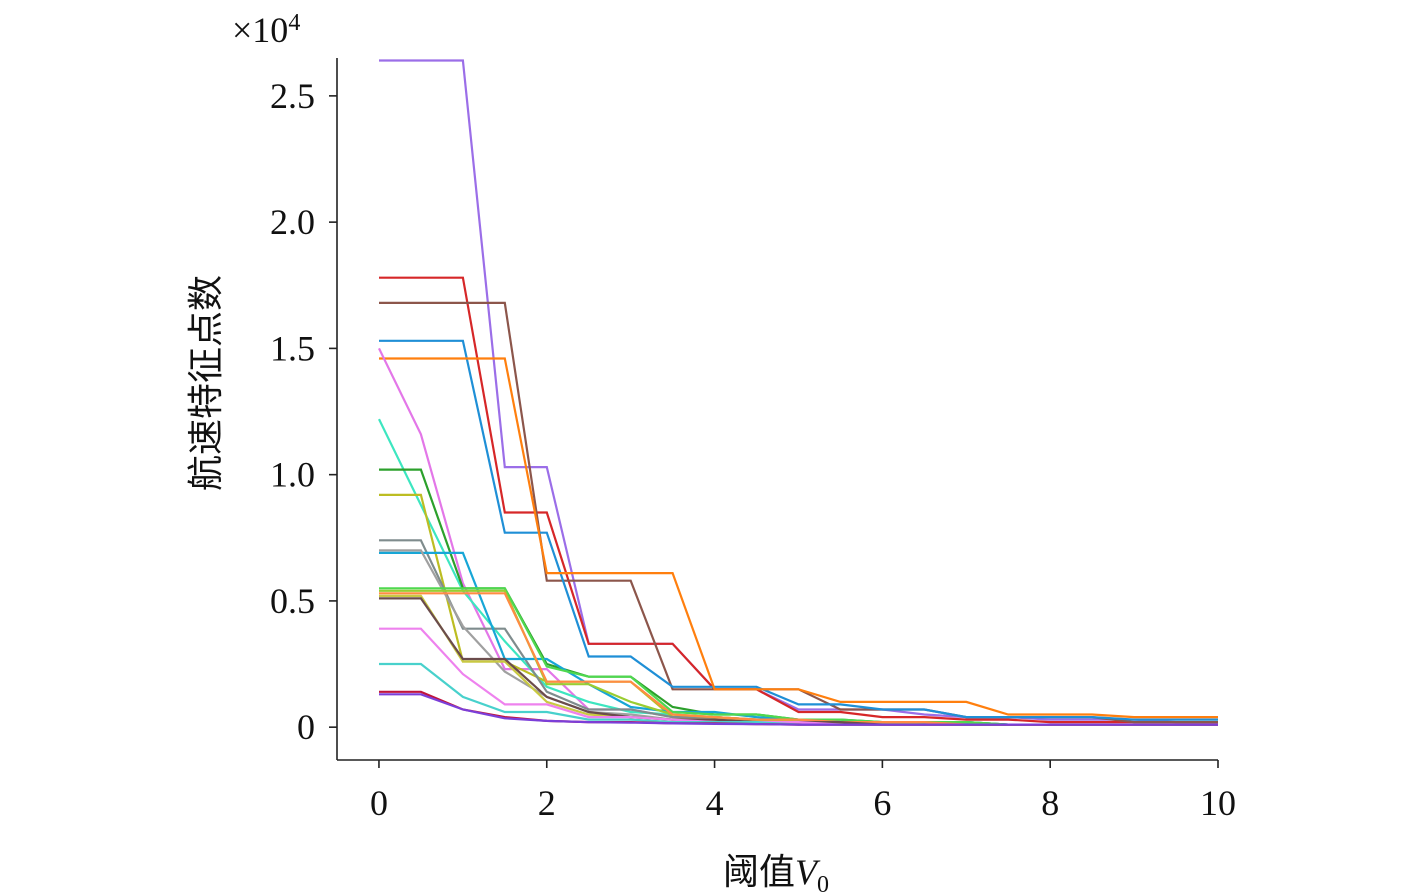 The width and height of the screenshot is (1417, 895). Describe the element at coordinates (379, 803) in the screenshot. I see `x-tick-label: 0` at that location.